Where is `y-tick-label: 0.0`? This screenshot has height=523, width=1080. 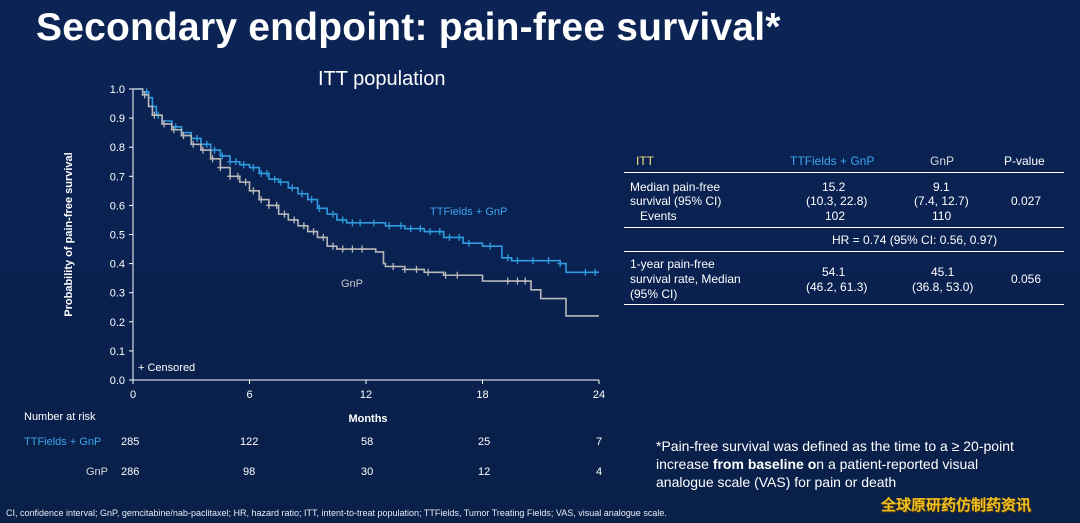 y-tick-label: 0.0 is located at coordinates (117, 381).